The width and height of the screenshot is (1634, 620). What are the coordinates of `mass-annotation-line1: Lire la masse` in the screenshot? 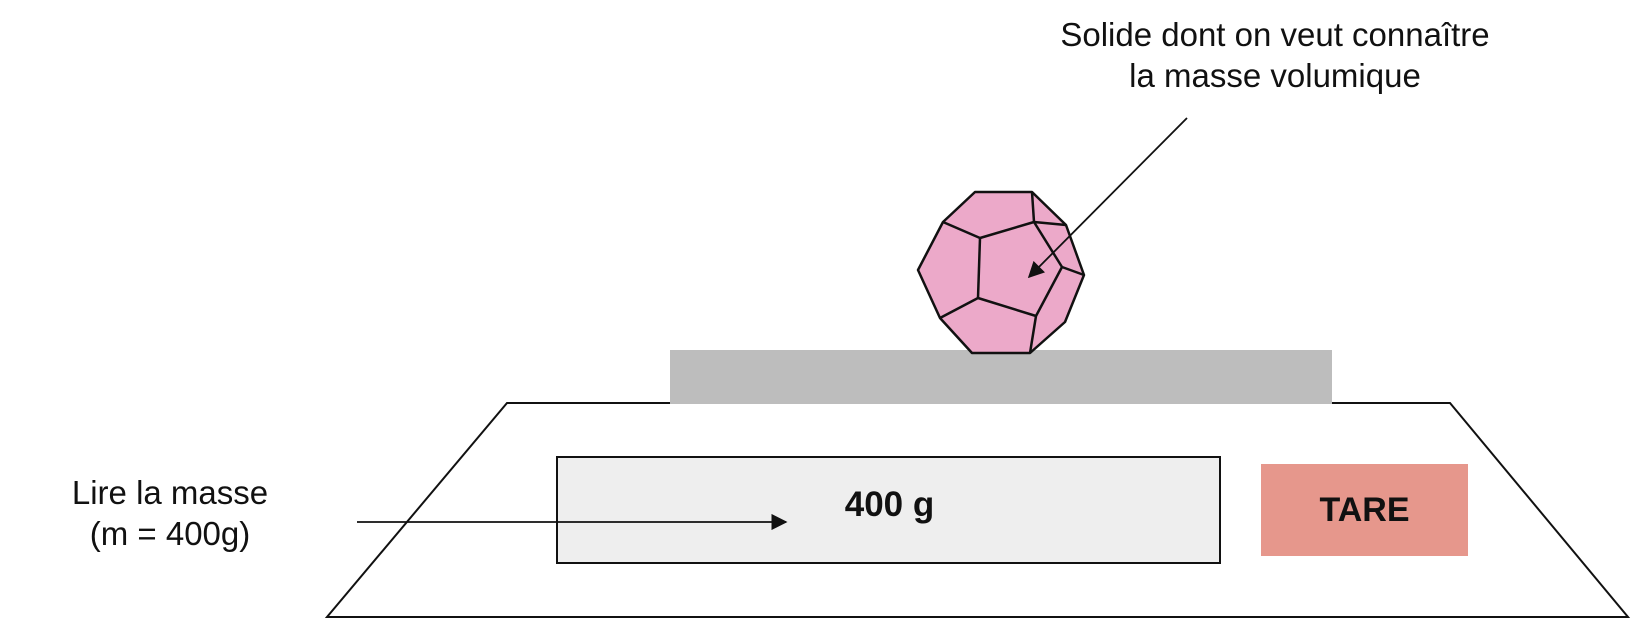 It's located at (170, 492).